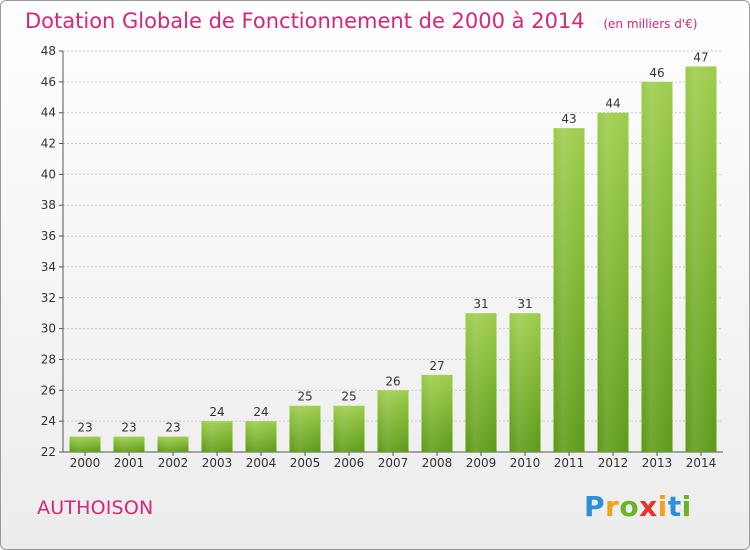  I want to click on bar-shine-2009, so click(481, 382).